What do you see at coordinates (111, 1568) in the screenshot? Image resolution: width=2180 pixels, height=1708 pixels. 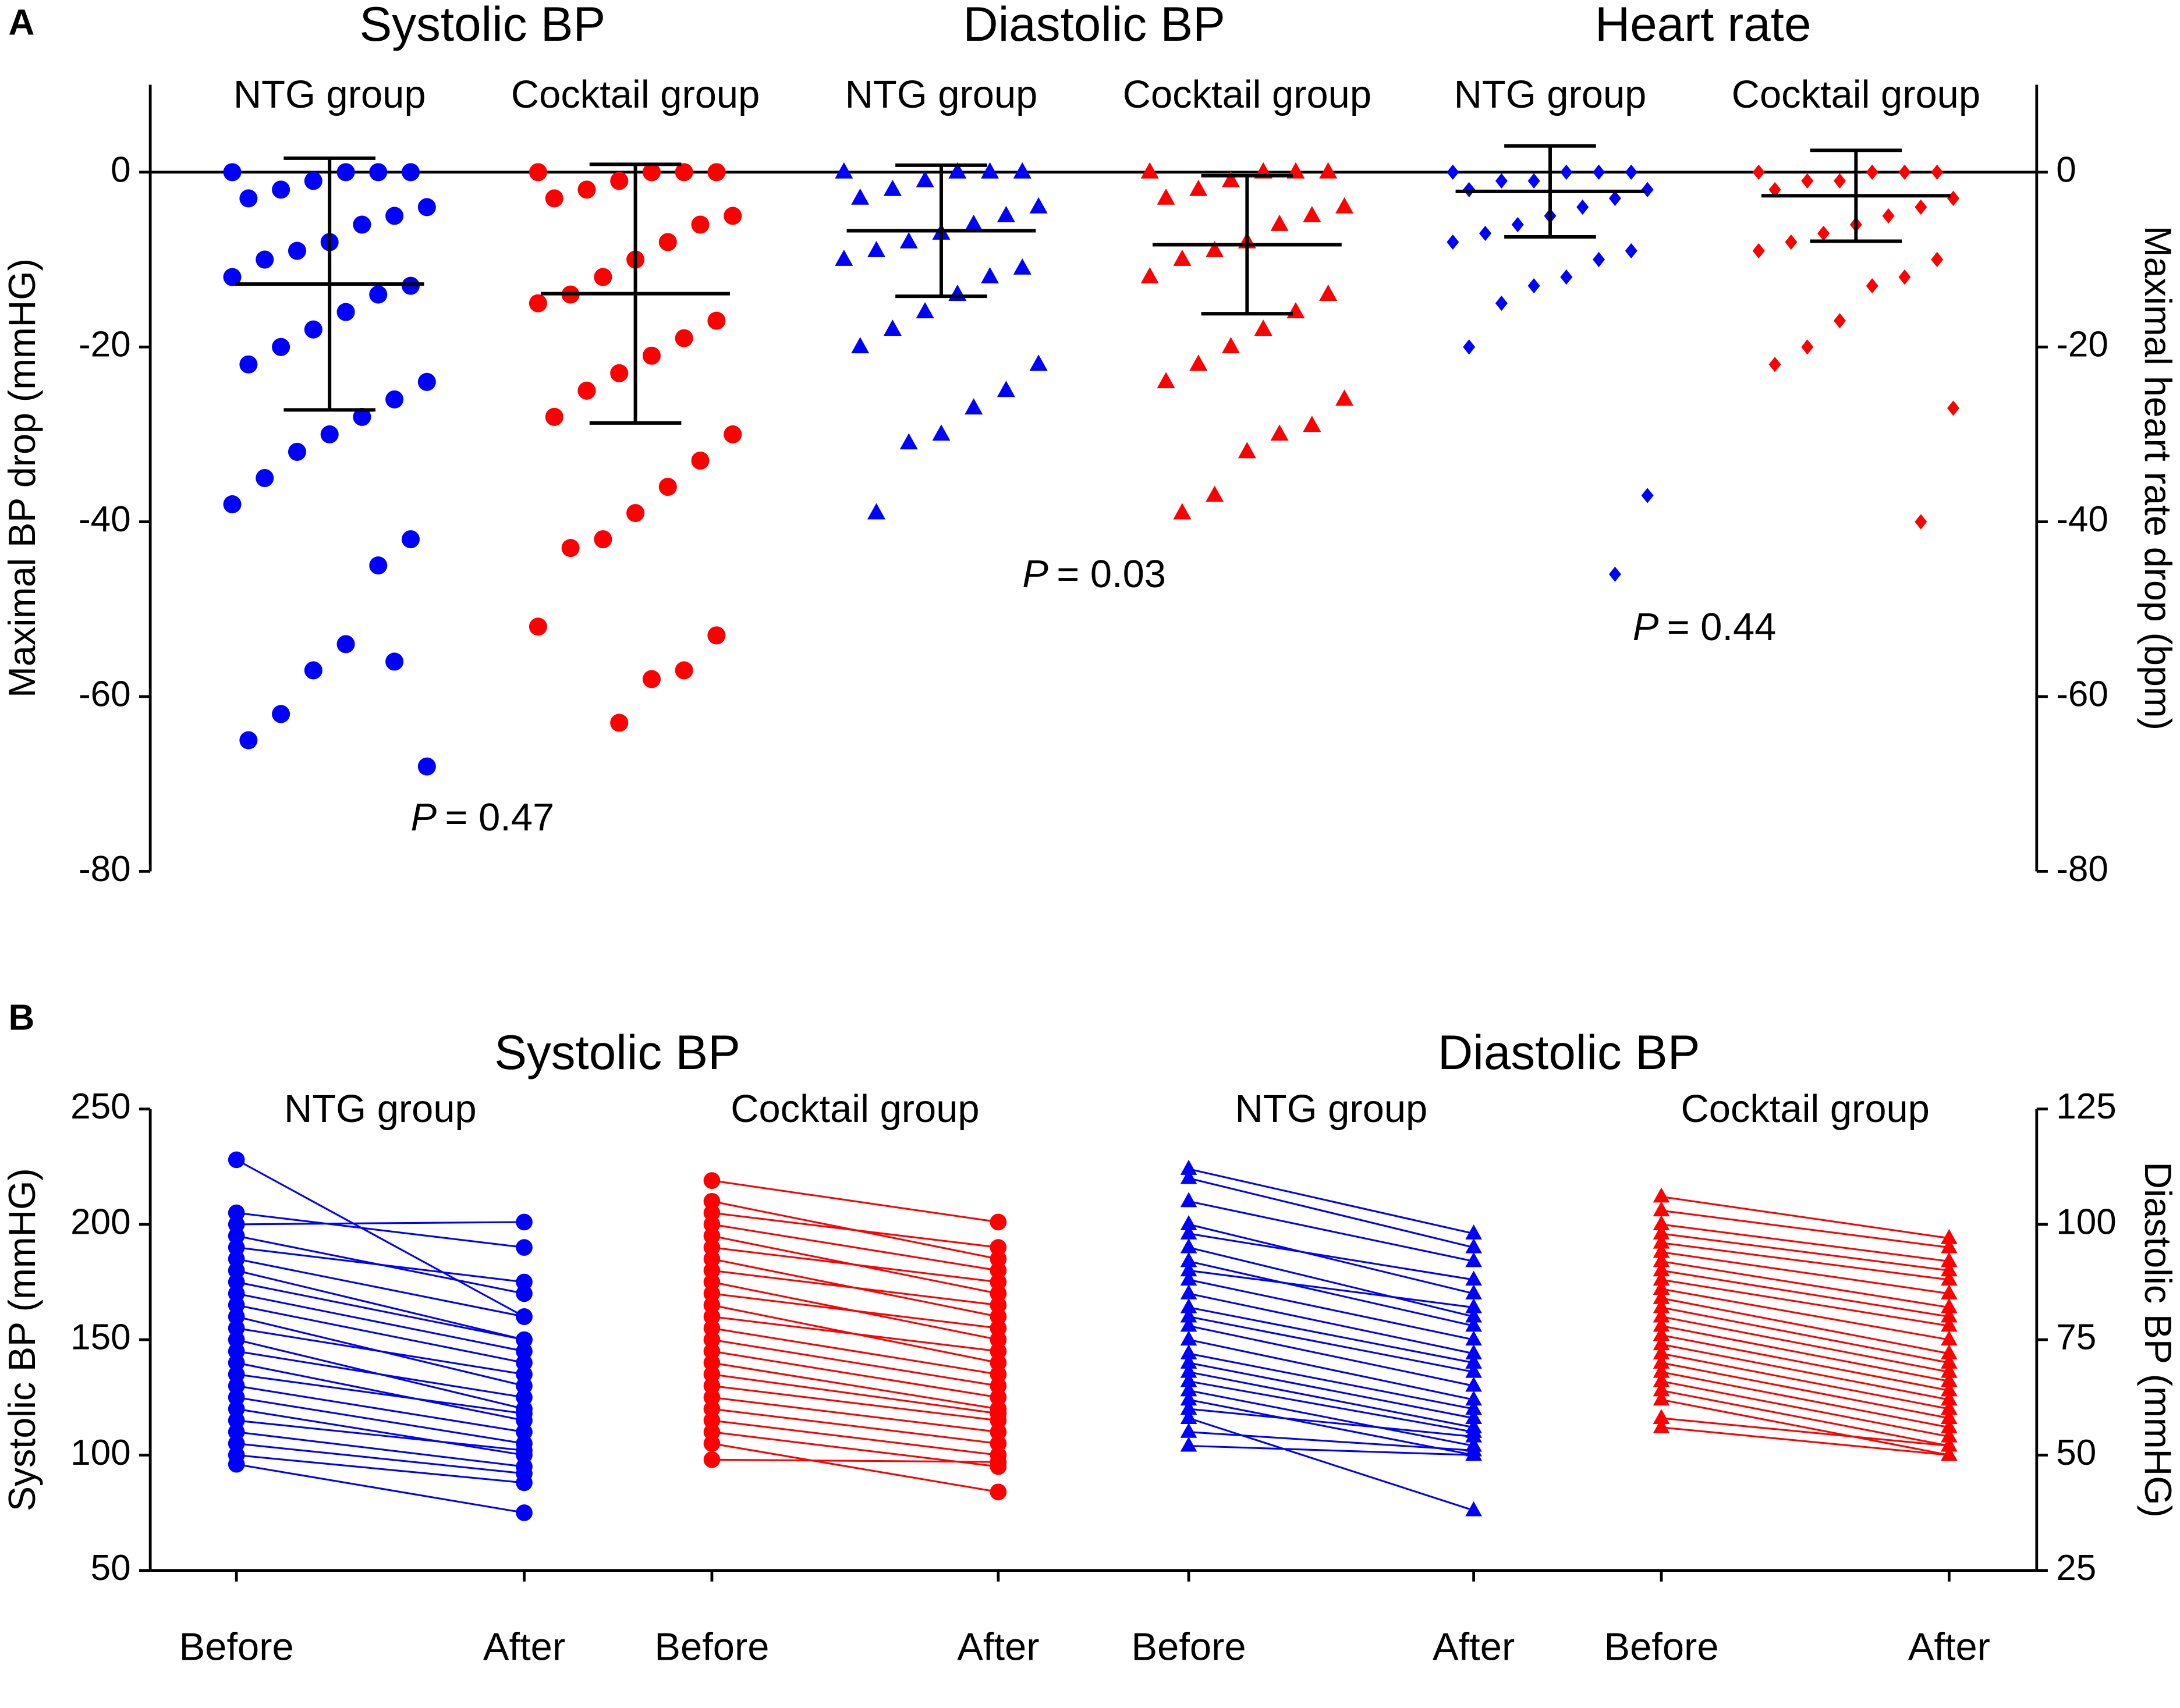 I see `y-tick-label: 50` at bounding box center [111, 1568].